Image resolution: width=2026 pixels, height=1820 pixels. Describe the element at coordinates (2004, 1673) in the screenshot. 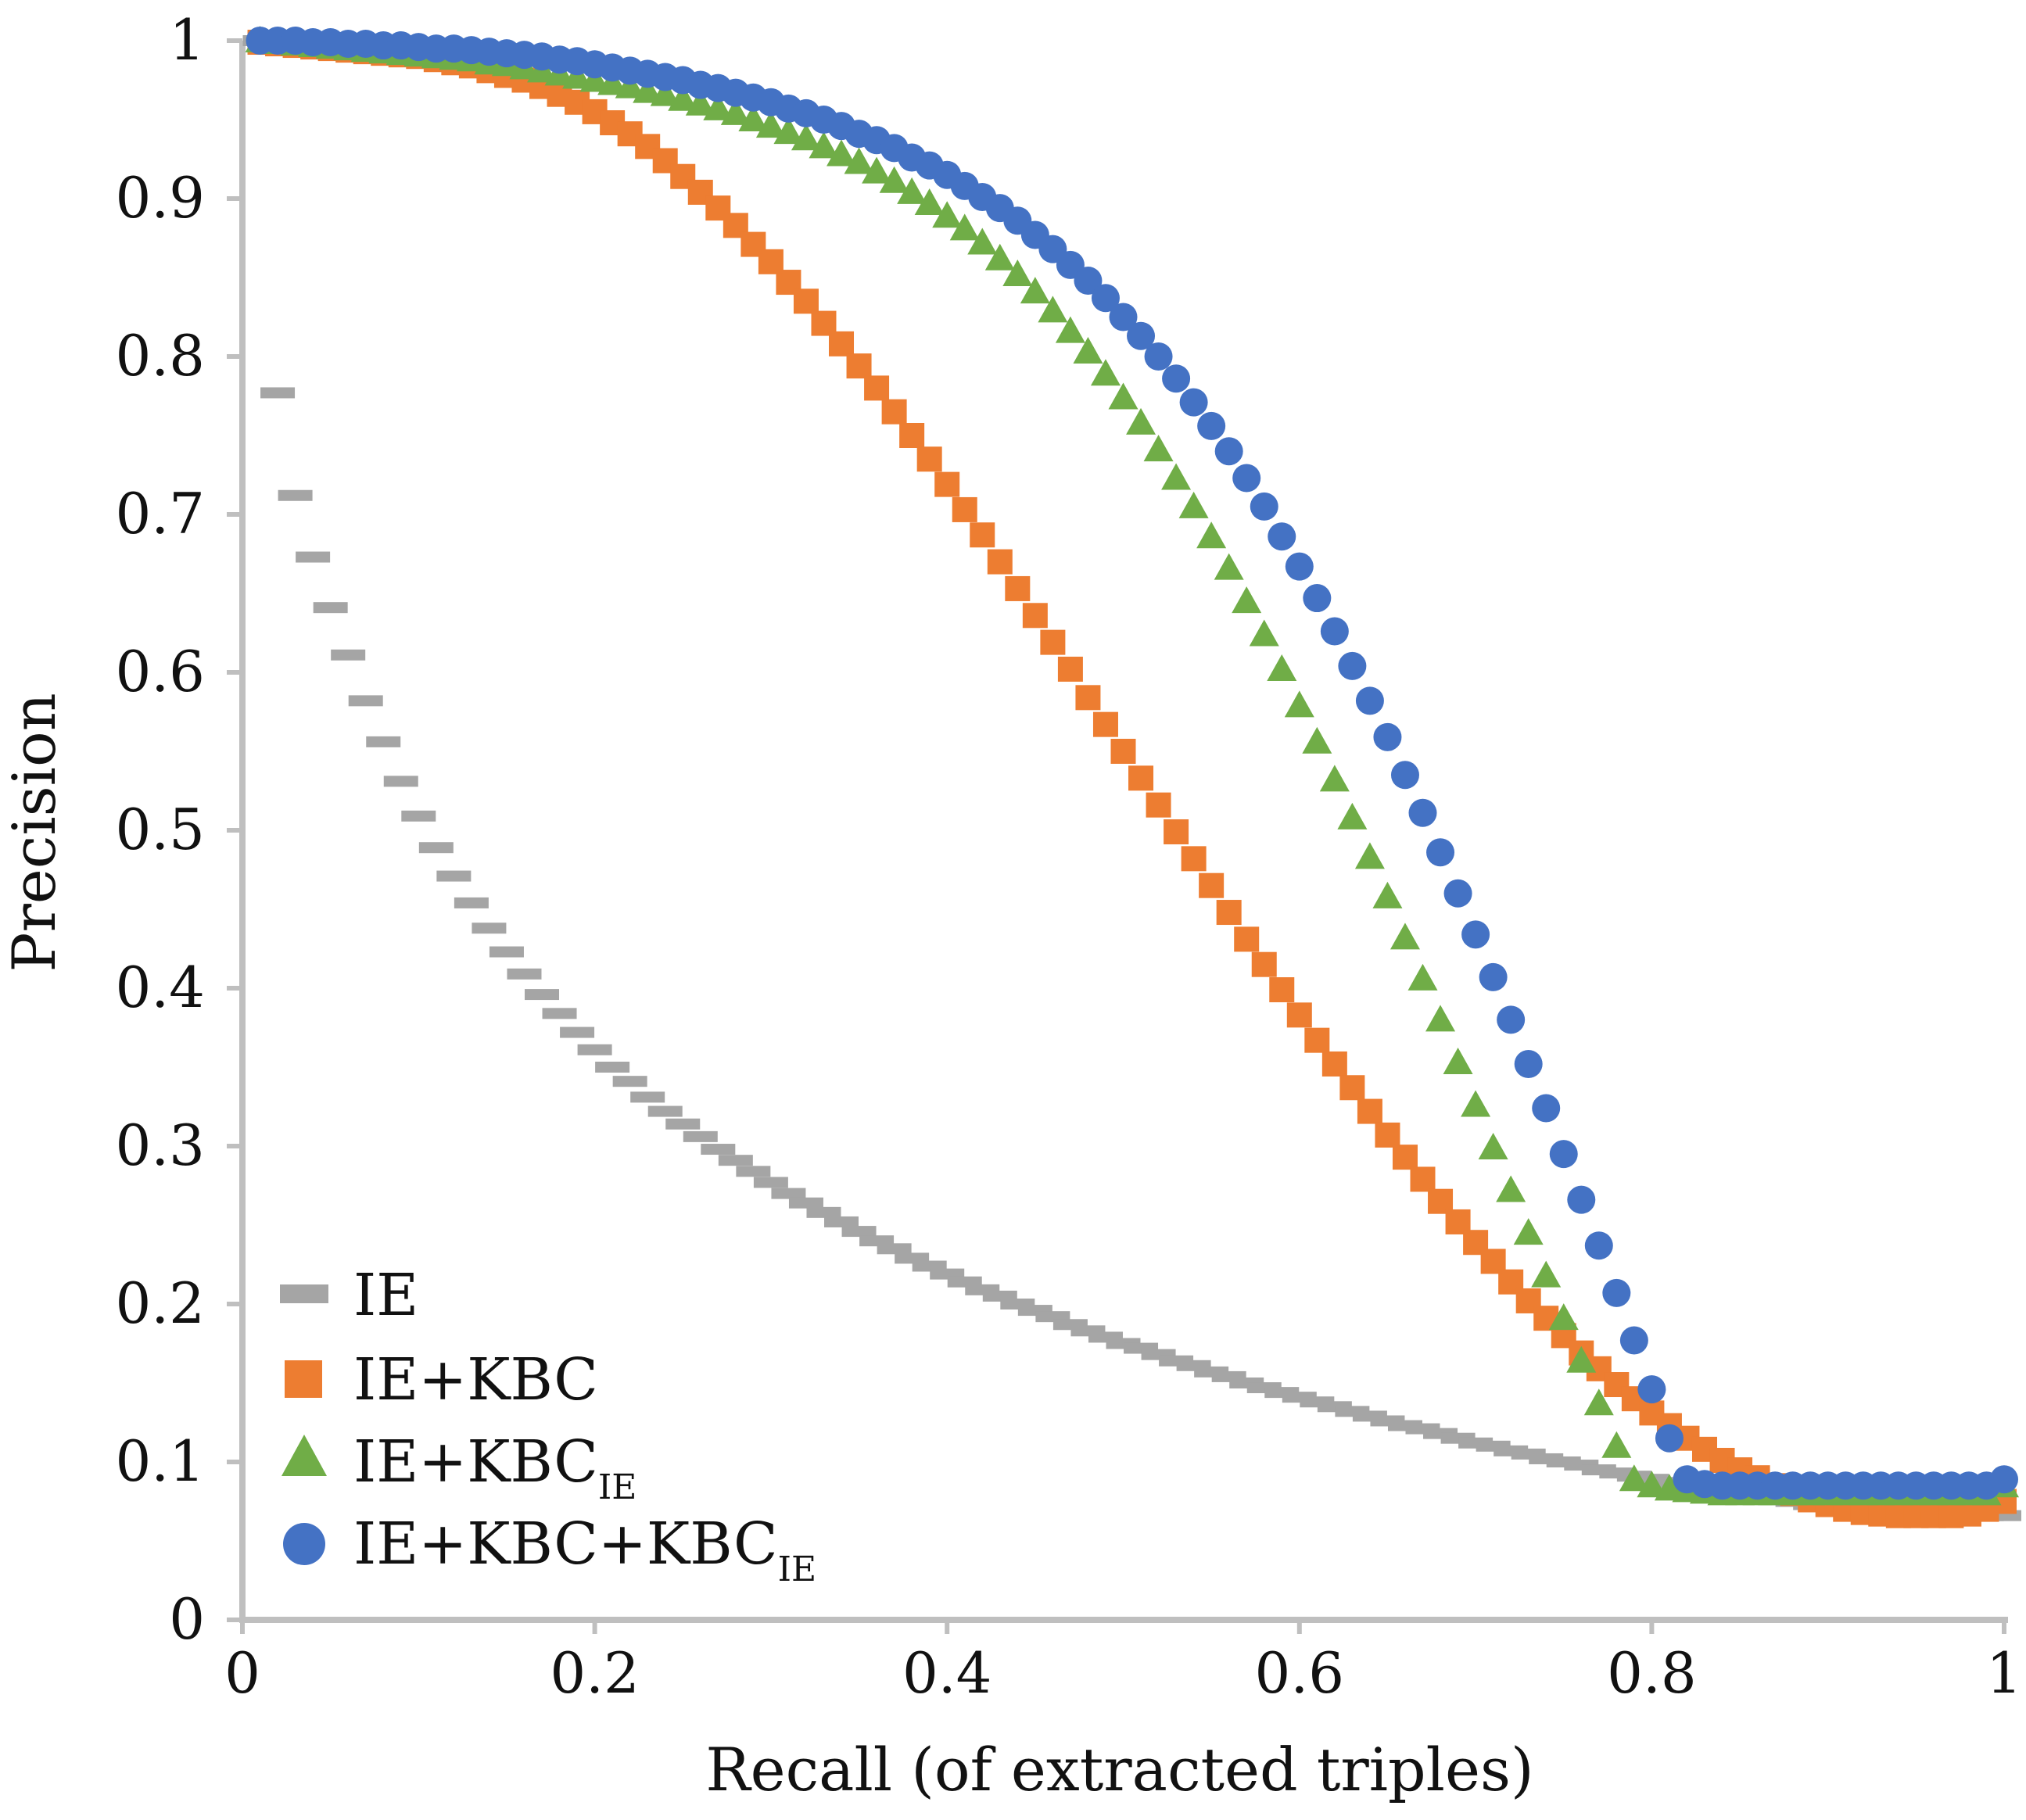

I see `x-tick-label: 1` at that location.